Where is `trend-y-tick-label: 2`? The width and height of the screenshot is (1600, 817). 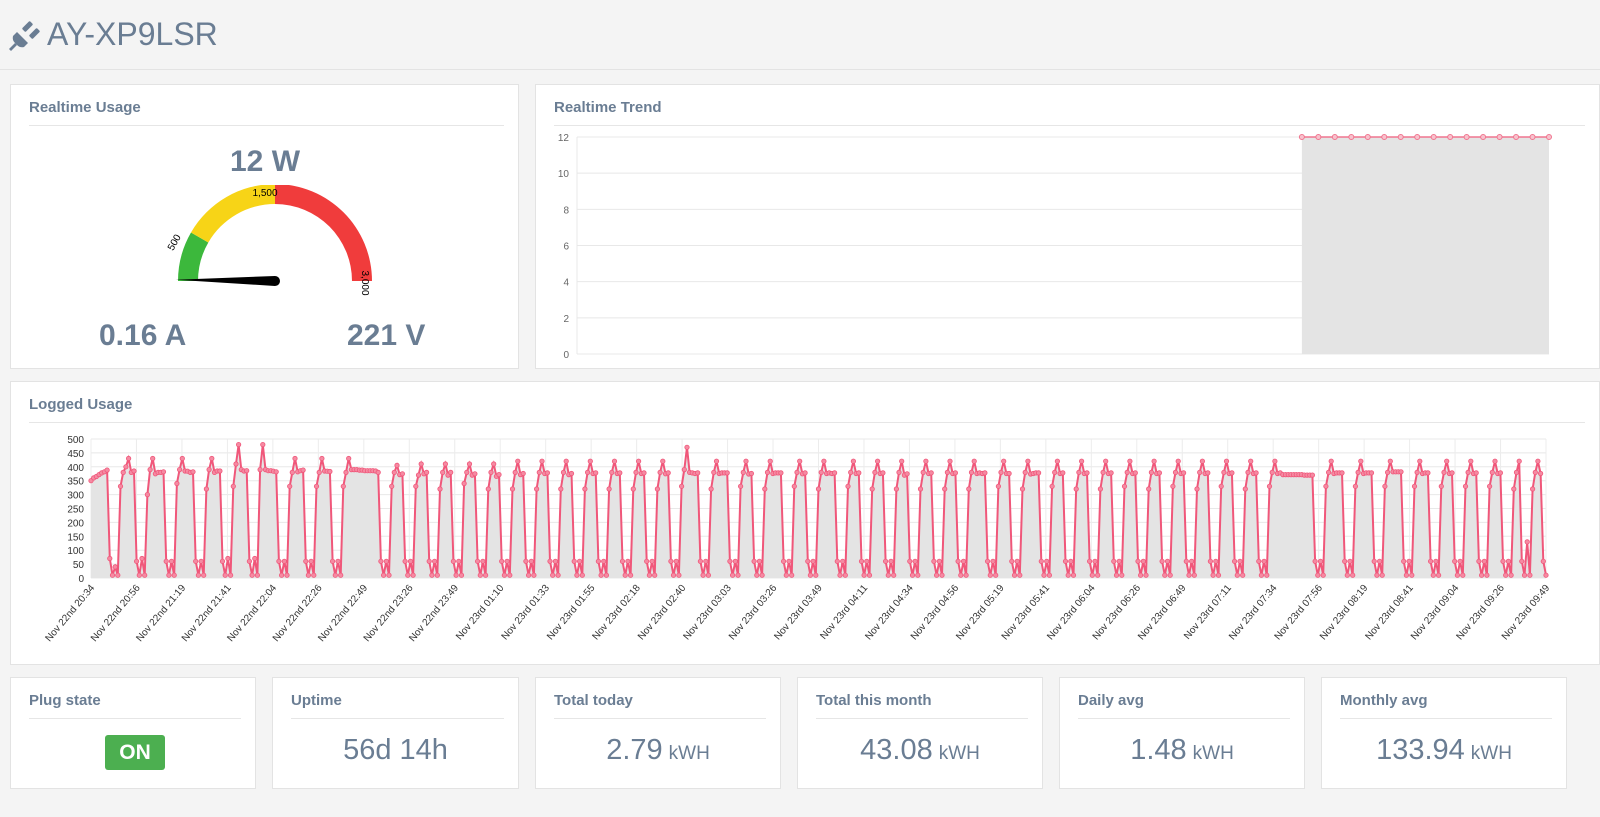 trend-y-tick-label: 2 is located at coordinates (566, 319).